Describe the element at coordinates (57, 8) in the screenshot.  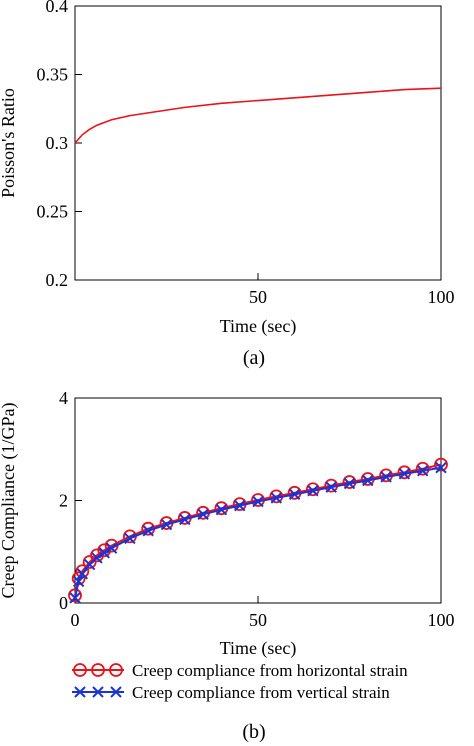
I see `y-tick-label: 0.4` at that location.